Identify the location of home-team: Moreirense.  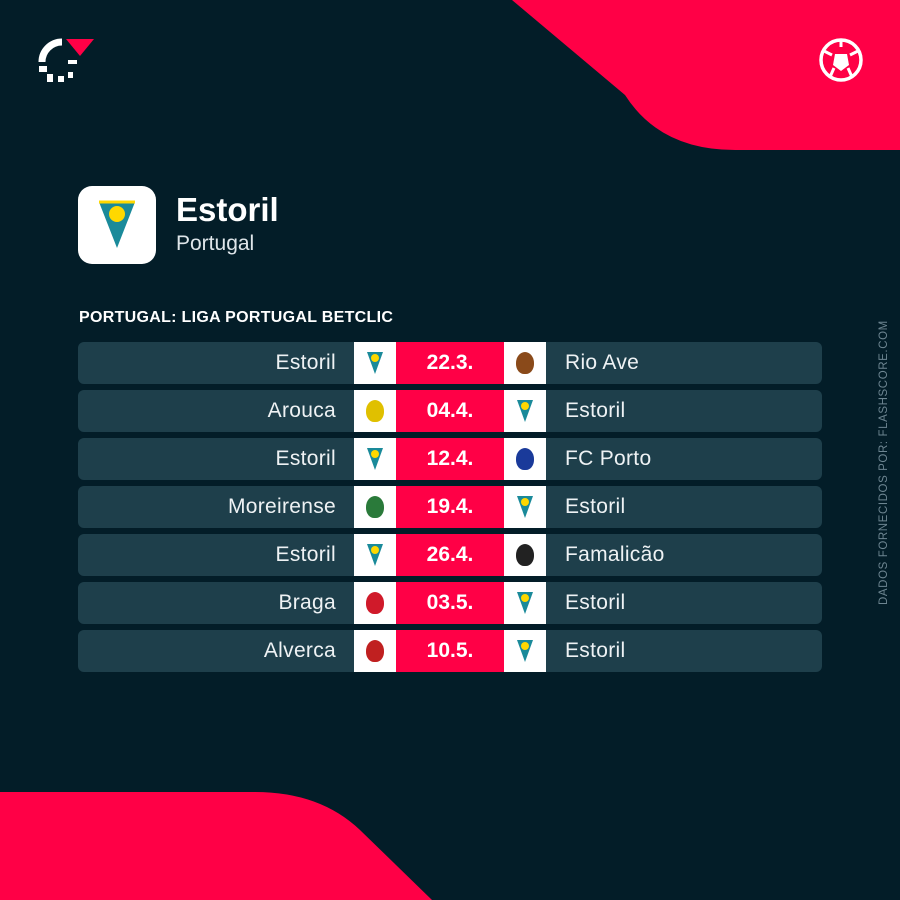
(281, 506).